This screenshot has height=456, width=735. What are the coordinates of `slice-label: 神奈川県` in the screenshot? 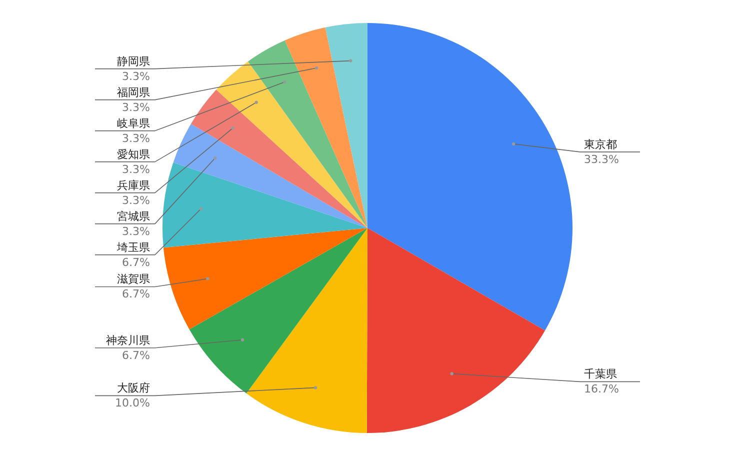 It's located at (128, 340).